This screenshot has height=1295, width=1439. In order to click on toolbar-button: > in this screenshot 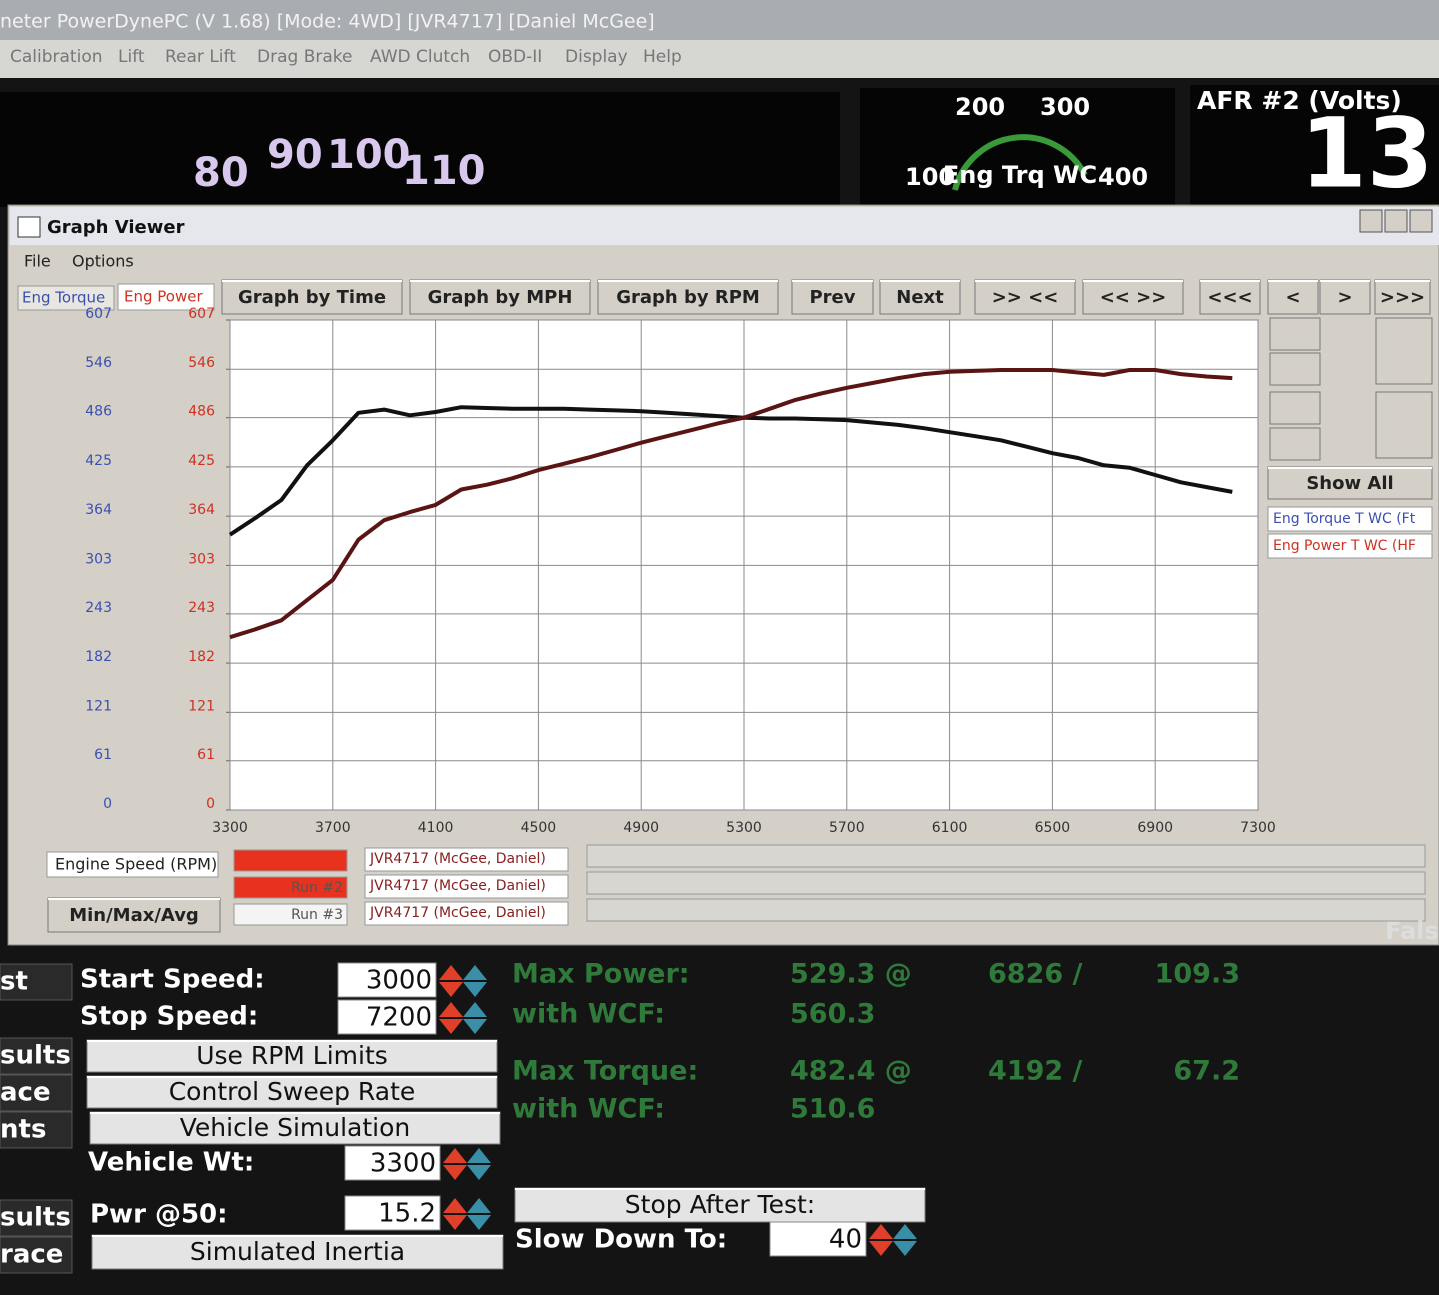, I will do `click(1344, 297)`.